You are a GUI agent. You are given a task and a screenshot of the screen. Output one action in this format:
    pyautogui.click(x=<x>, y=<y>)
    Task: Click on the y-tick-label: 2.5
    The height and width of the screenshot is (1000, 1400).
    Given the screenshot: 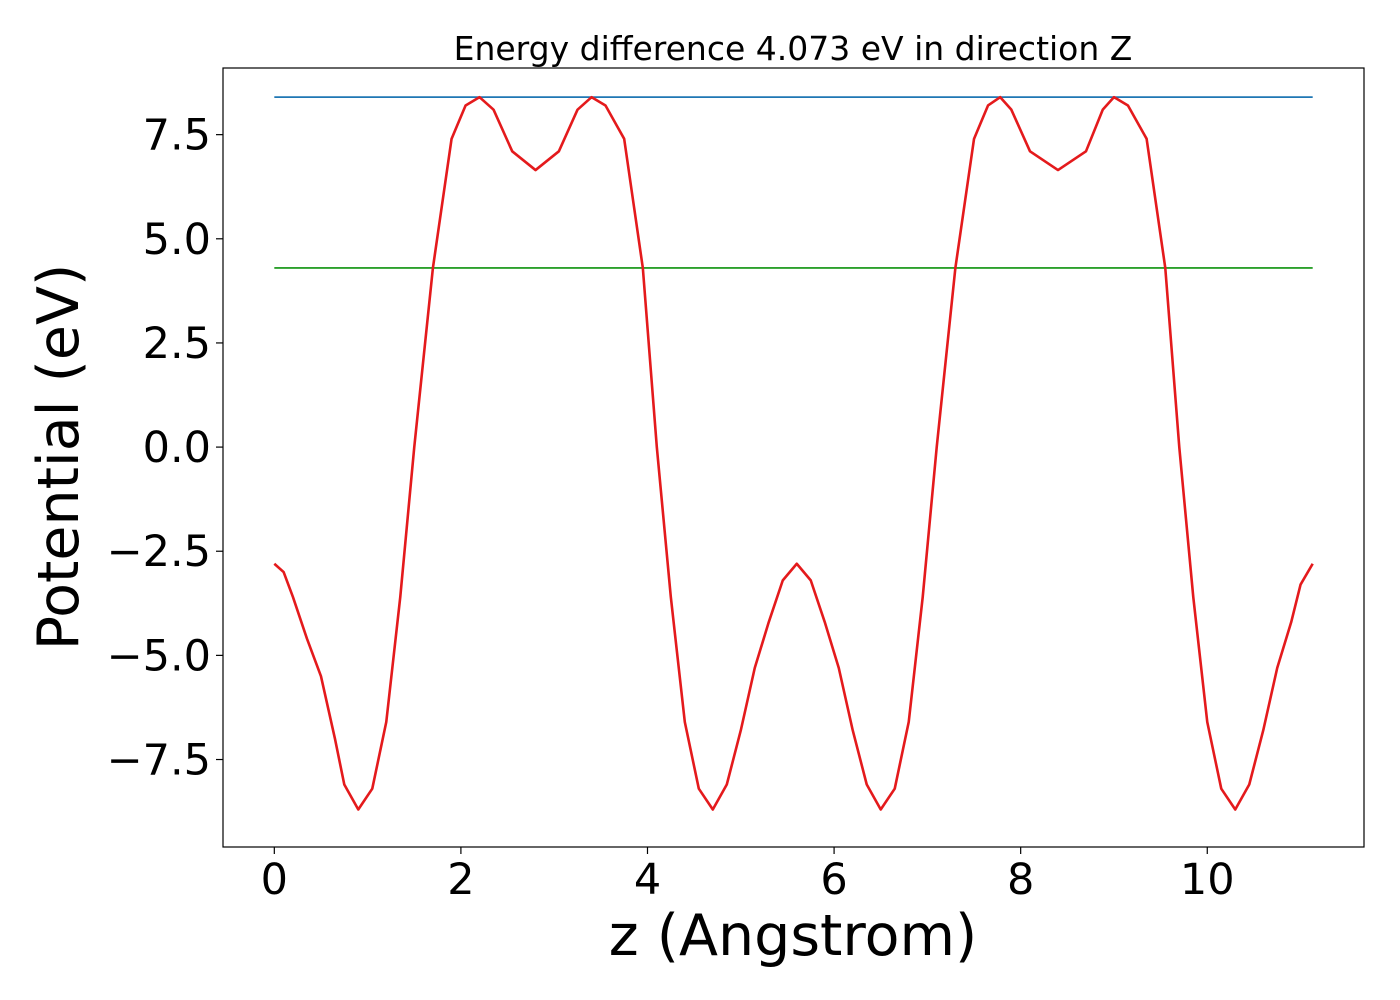 What is the action you would take?
    pyautogui.click(x=177, y=344)
    